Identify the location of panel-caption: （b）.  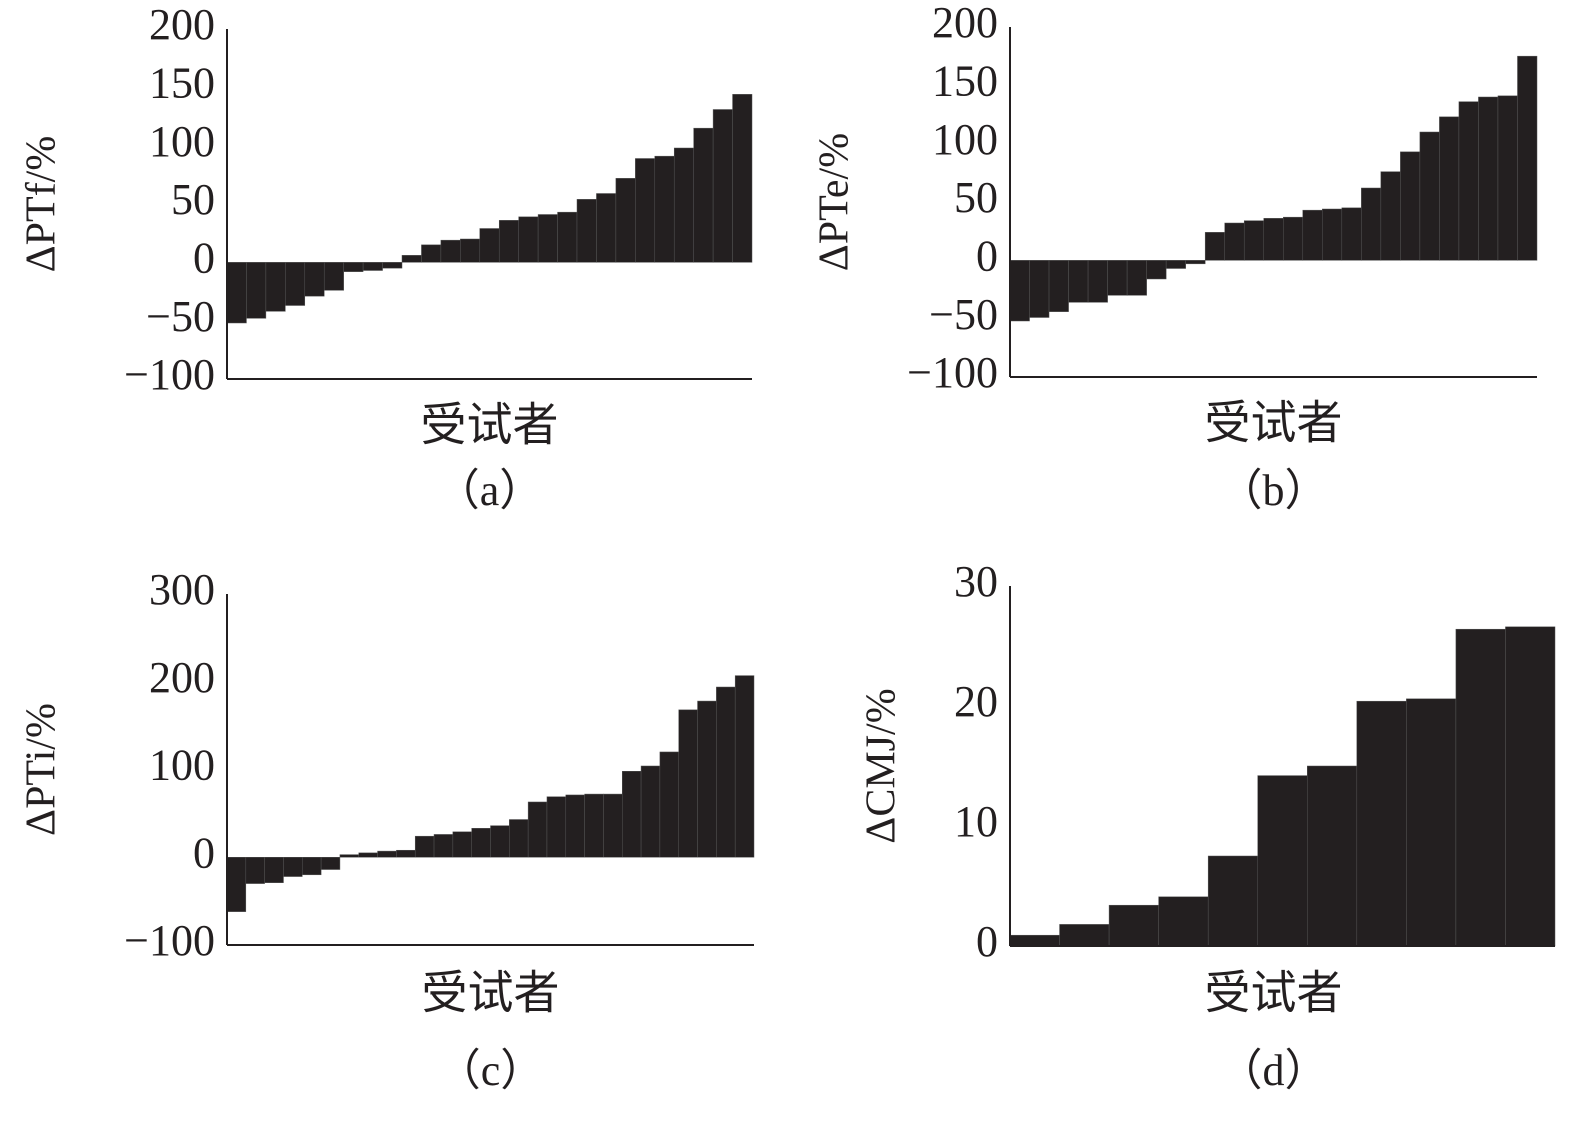
(1274, 490).